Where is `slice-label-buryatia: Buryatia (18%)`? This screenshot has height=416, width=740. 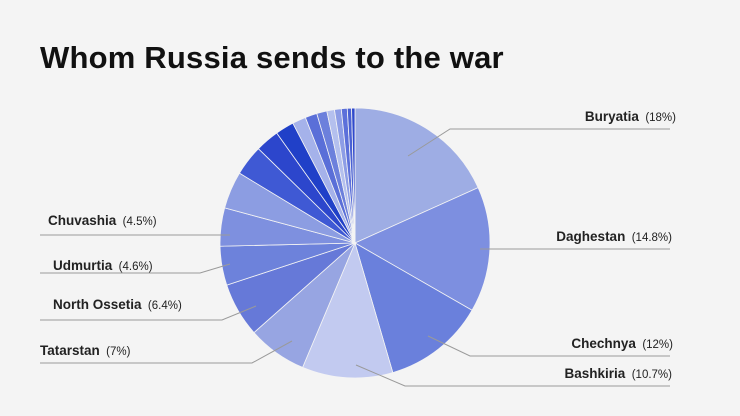 slice-label-buryatia: Buryatia (18%) is located at coordinates (630, 116).